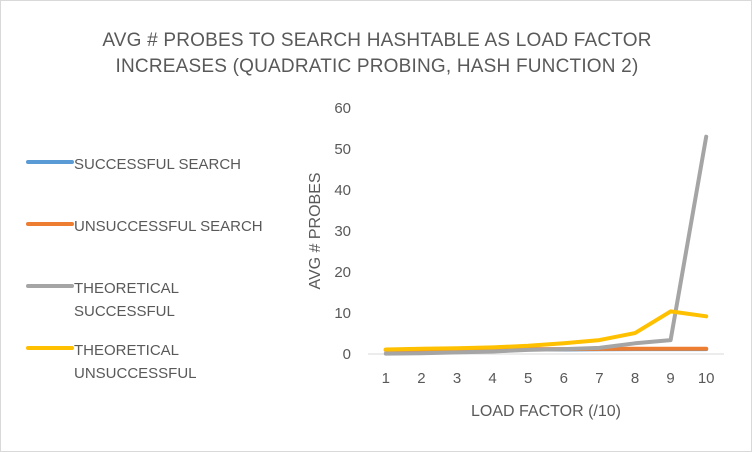 The image size is (752, 452). What do you see at coordinates (168, 226) in the screenshot?
I see `legend-label: UNSUCCESSFUL SEARCH` at bounding box center [168, 226].